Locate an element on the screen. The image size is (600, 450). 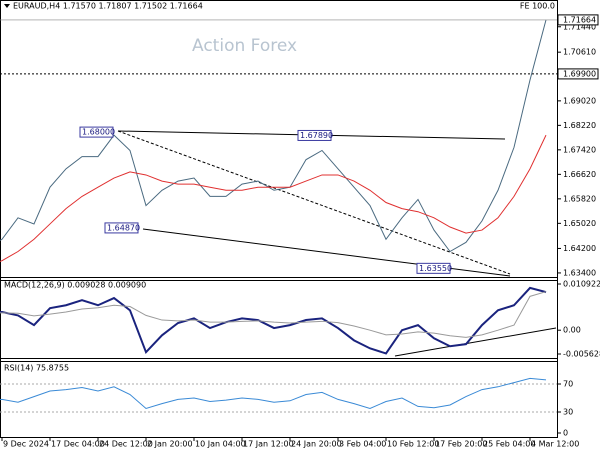
trendline is located at coordinates (475, 342).